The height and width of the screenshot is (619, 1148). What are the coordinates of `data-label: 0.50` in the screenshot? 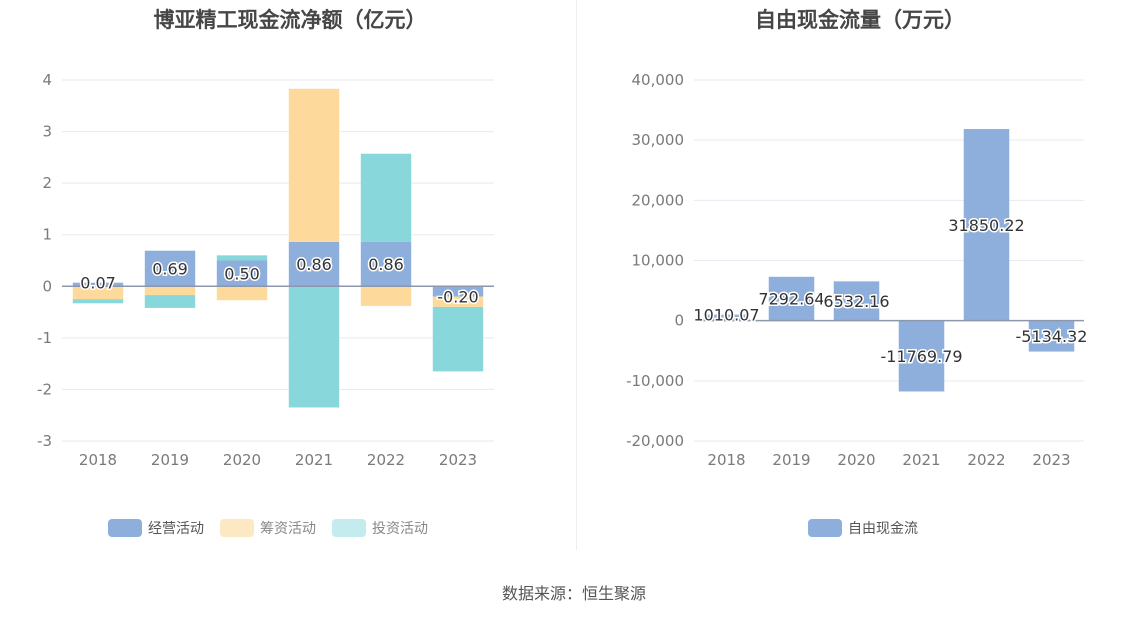 It's located at (242, 273).